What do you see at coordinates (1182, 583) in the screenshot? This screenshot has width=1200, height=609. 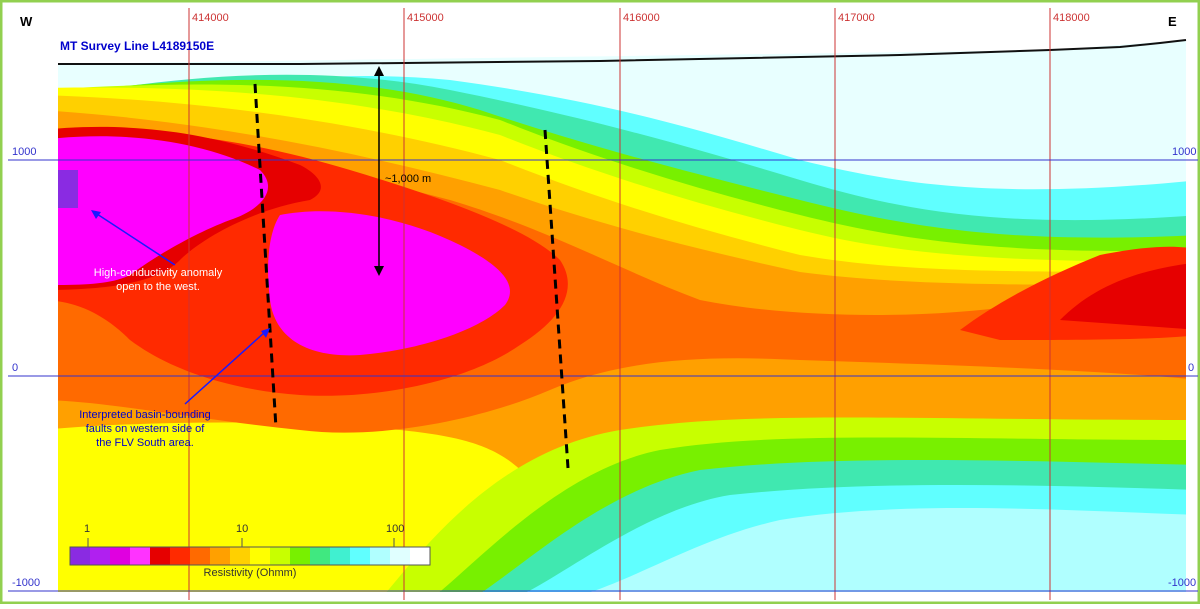 I see `elevation-label-right: -1000` at bounding box center [1182, 583].